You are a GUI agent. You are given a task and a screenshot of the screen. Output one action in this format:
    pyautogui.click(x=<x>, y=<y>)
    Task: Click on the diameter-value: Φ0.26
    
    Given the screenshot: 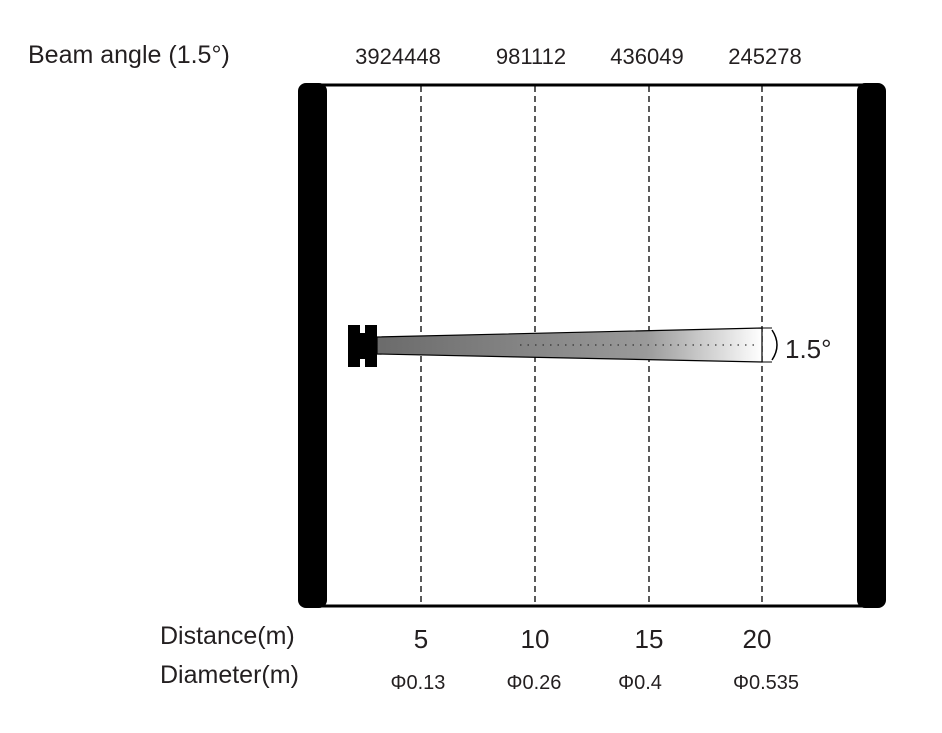 What is the action you would take?
    pyautogui.click(x=534, y=683)
    